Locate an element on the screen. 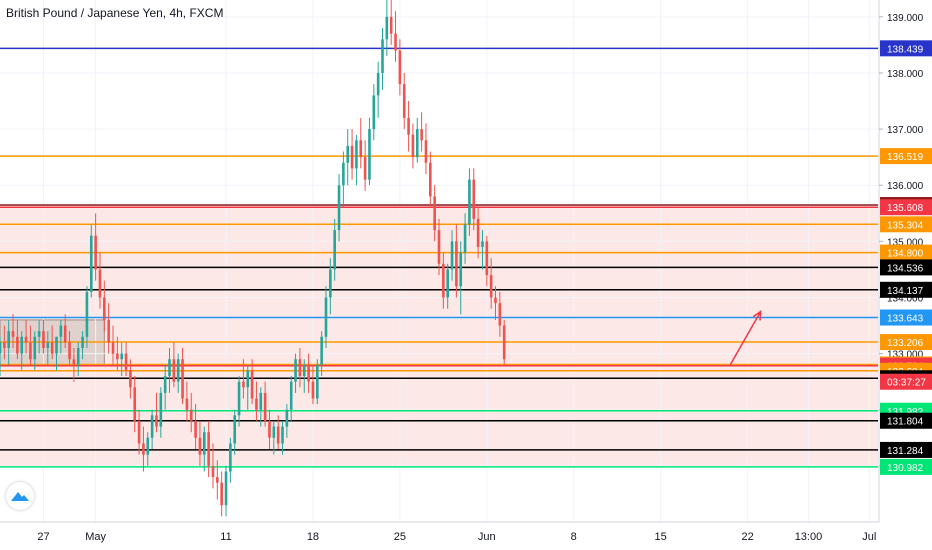 This screenshot has height=550, width=932. tradingview-logo-icon is located at coordinates (20, 496).